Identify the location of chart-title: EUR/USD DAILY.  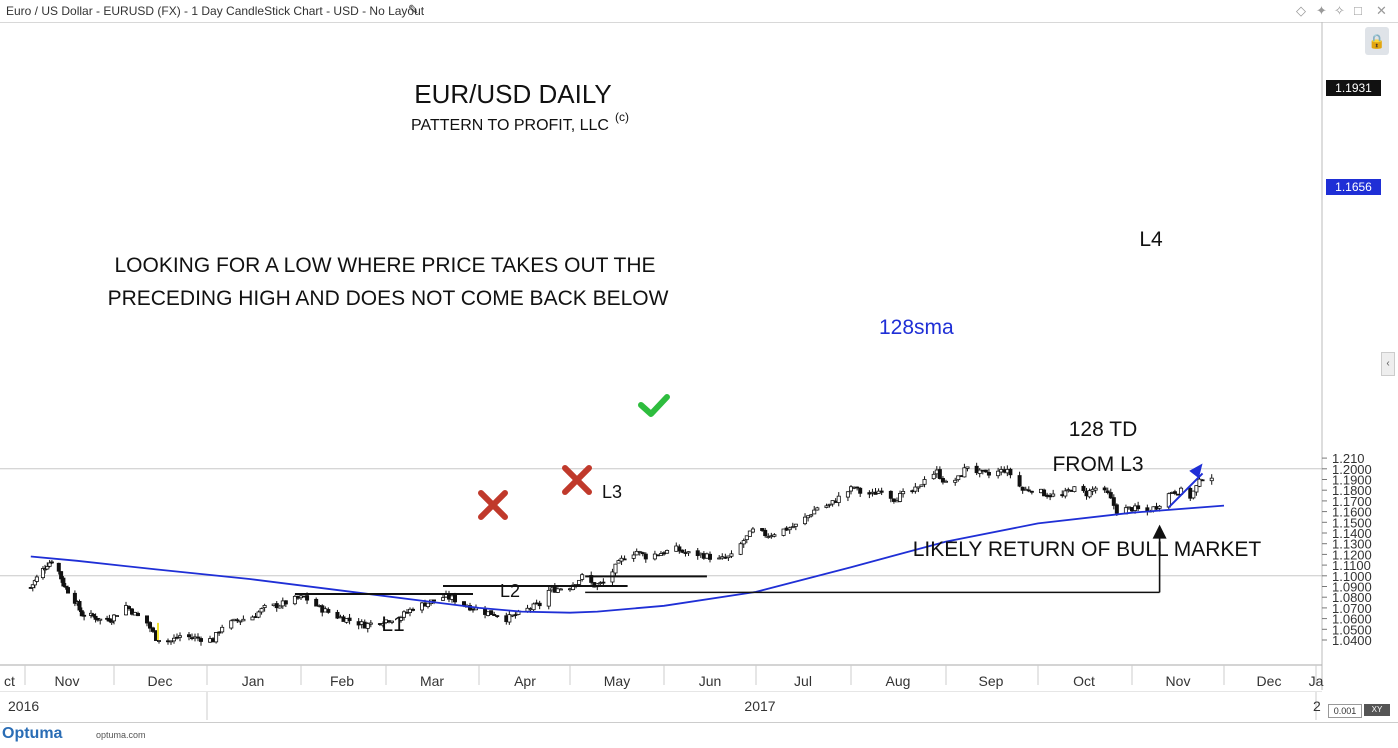
(512, 94).